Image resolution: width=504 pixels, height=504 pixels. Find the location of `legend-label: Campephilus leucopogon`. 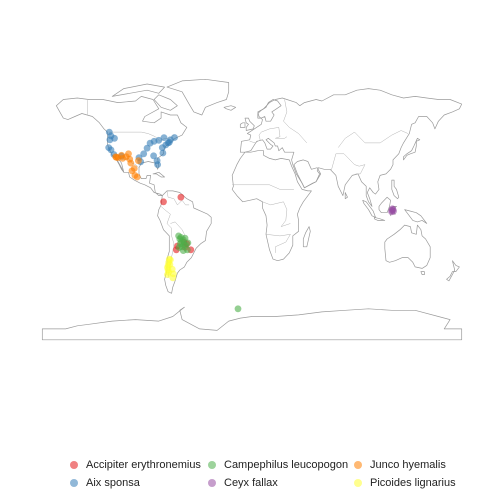

legend-label: Campephilus leucopogon is located at coordinates (286, 465).